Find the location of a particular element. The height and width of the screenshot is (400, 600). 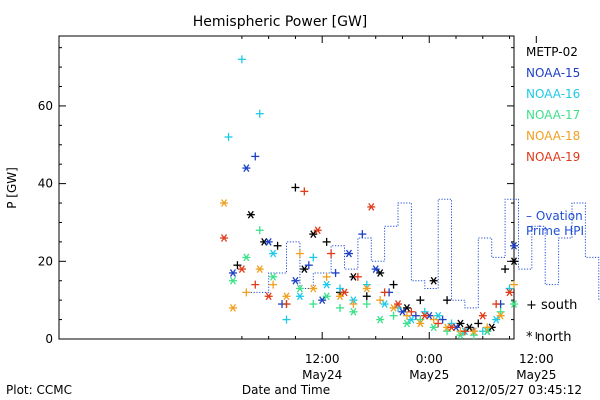

x-tick-sublabel: May24 is located at coordinates (322, 375).